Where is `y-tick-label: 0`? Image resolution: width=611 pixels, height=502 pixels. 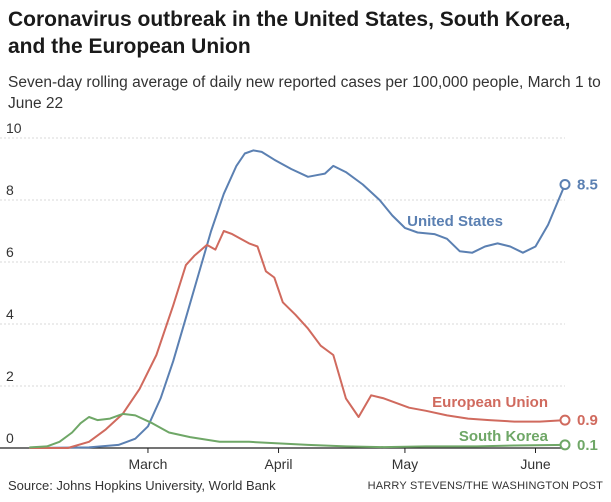 y-tick-label: 0 is located at coordinates (10, 438).